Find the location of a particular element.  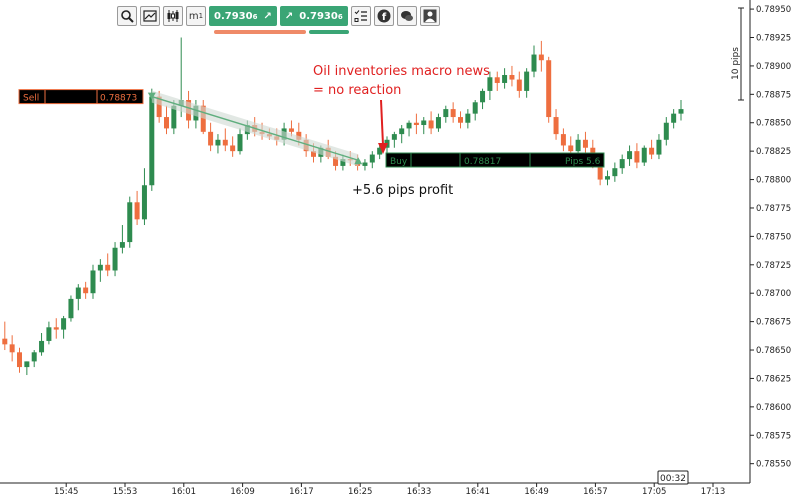

sell-order-label: Sell 0.78873 is located at coordinates (81, 97).